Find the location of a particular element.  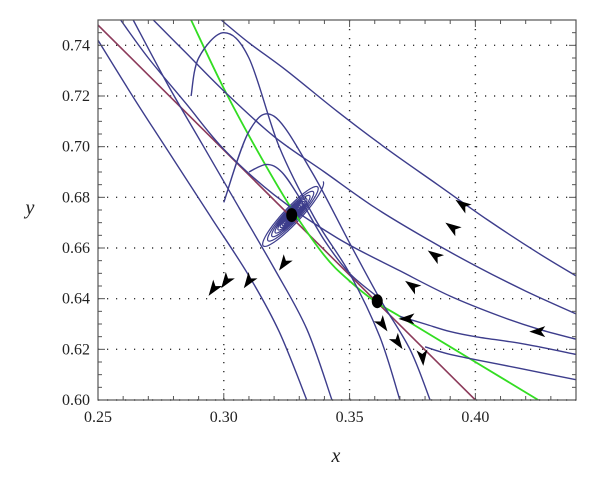

y-tick-label: 0.60 is located at coordinates (76, 400).